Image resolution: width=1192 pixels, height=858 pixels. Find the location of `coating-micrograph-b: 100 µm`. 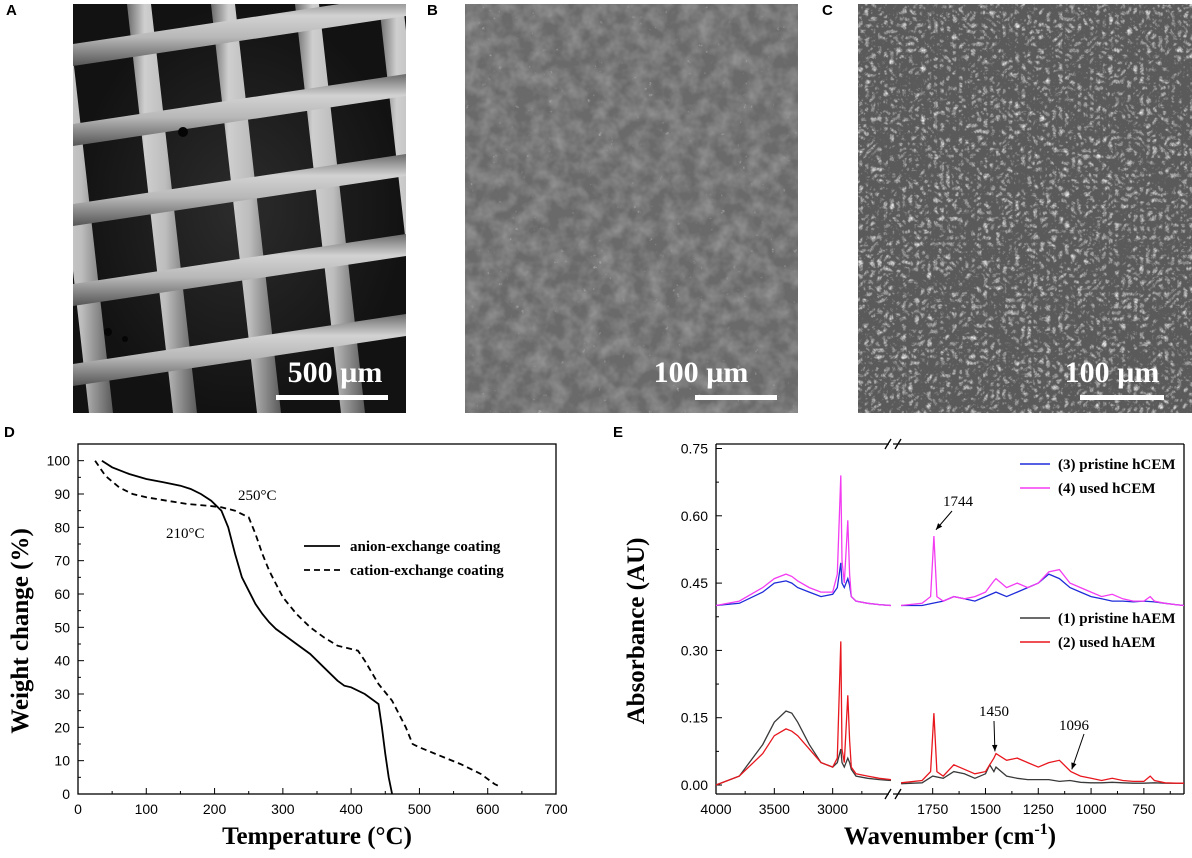

coating-micrograph-b: 100 µm is located at coordinates (631, 208).